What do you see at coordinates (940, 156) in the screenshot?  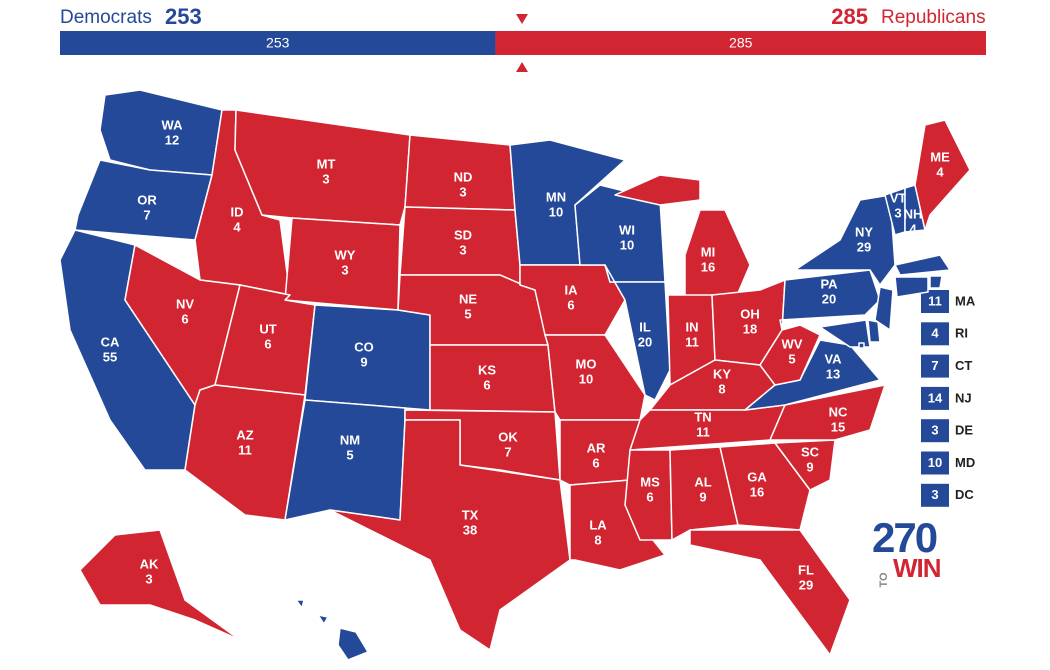 I see `state-abbr: ME` at bounding box center [940, 156].